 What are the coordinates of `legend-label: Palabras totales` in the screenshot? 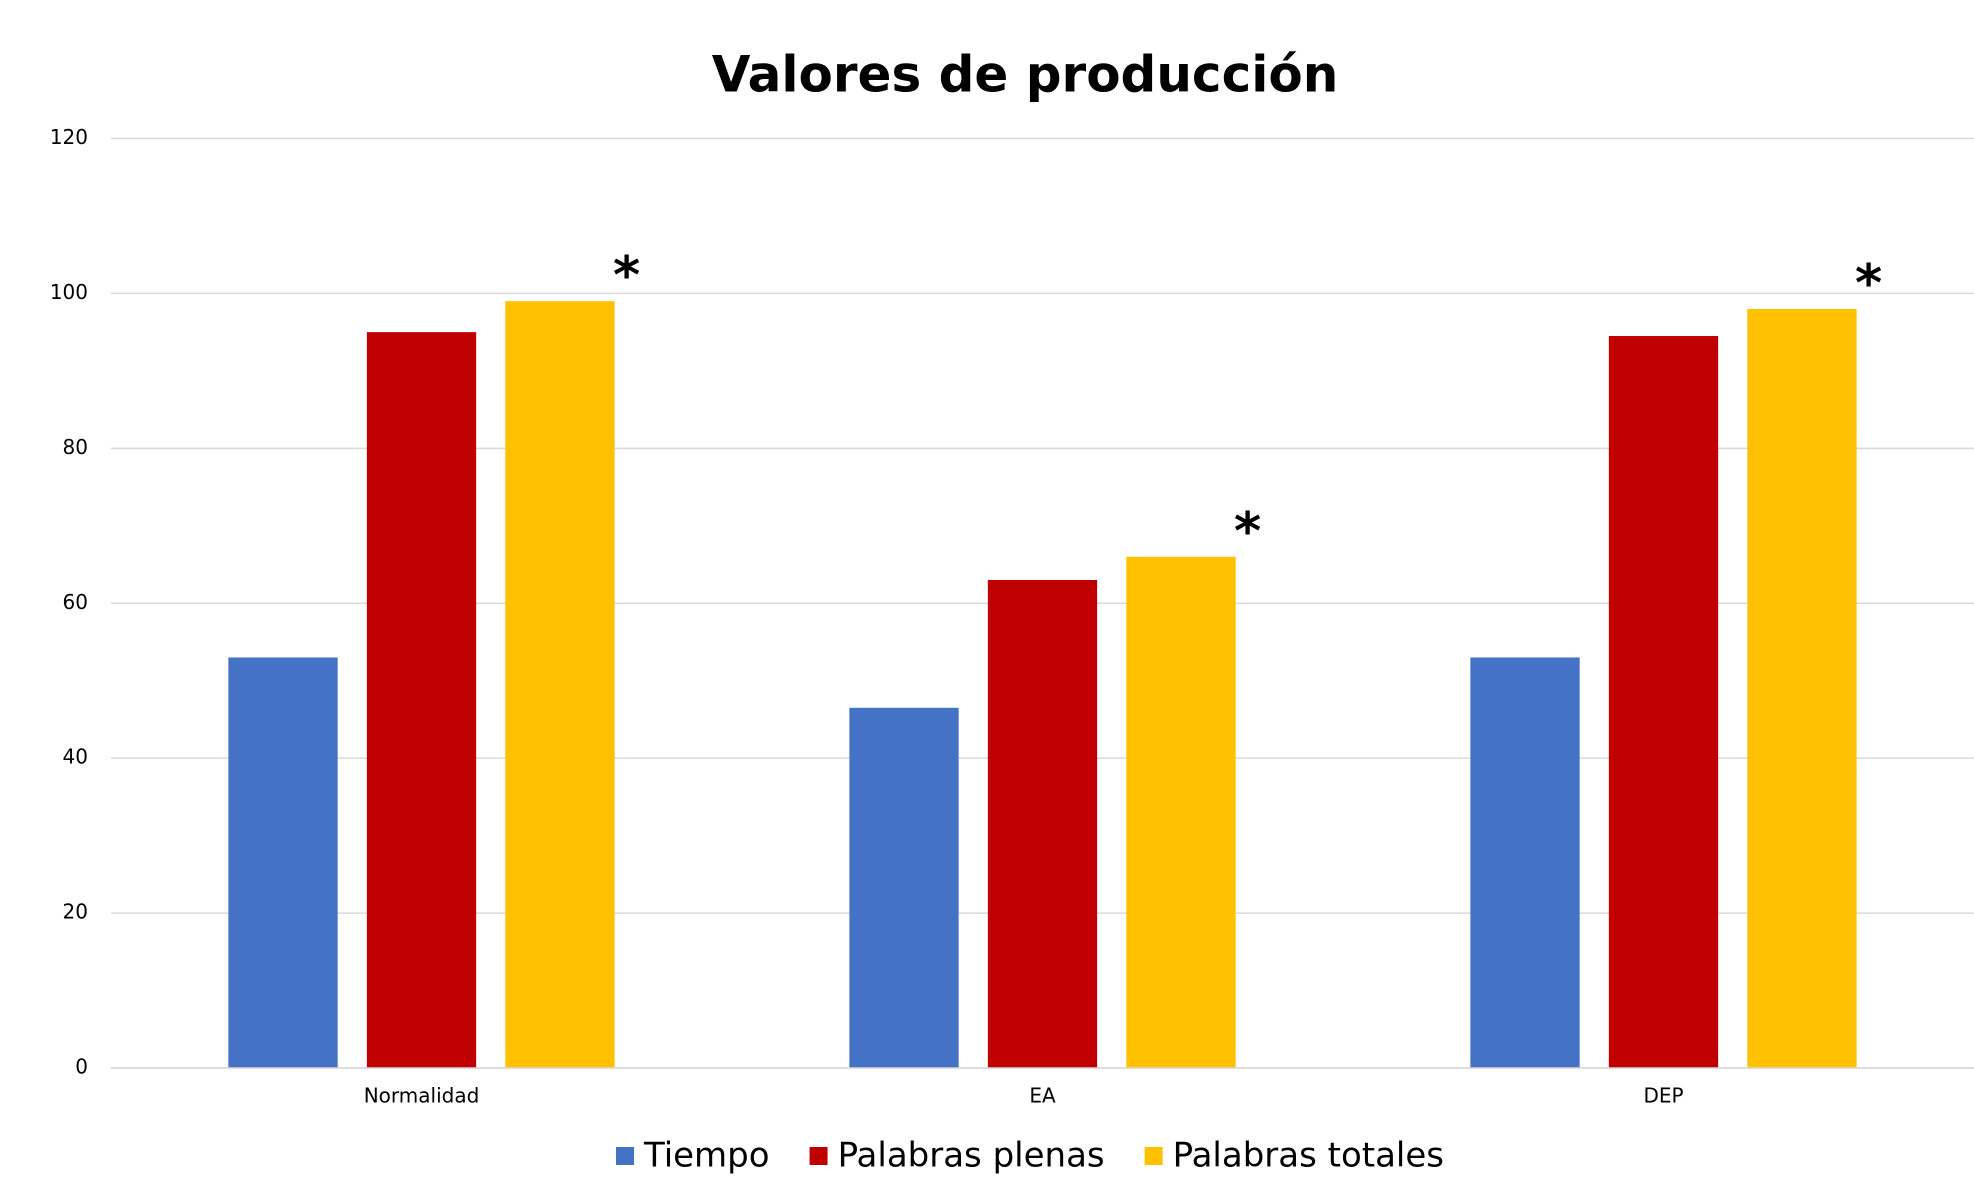 It's located at (1308, 1156).